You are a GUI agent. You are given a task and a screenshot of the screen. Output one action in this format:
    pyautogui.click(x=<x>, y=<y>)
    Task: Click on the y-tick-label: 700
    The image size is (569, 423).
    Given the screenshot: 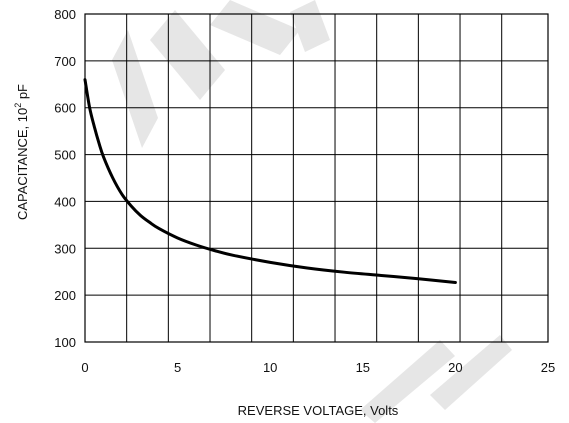 What is the action you would take?
    pyautogui.click(x=65, y=61)
    